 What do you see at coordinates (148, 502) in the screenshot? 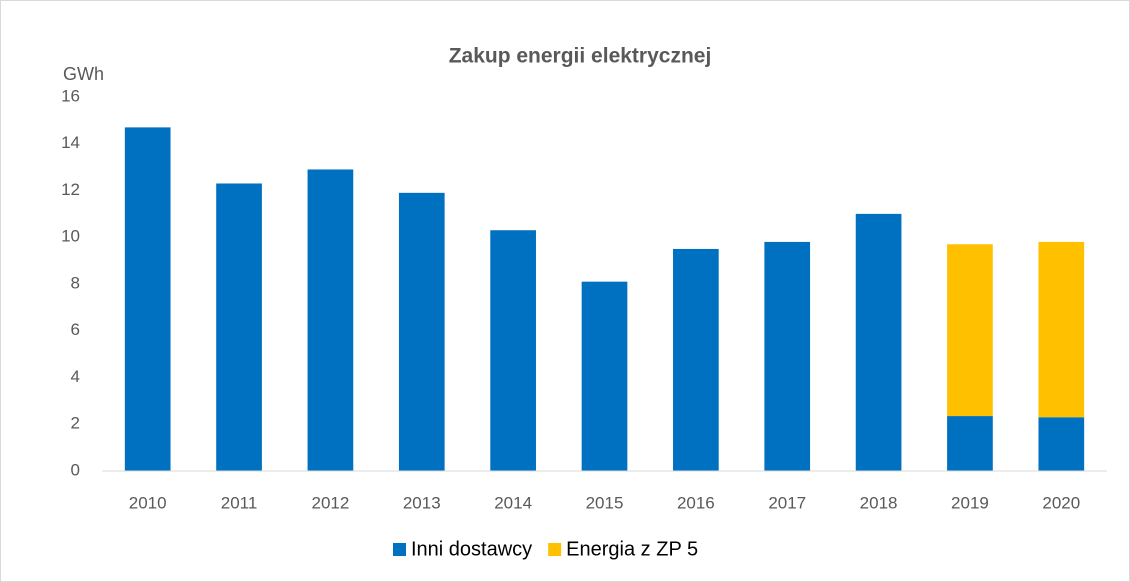
I see `x-tick-label: 2010` at bounding box center [148, 502].